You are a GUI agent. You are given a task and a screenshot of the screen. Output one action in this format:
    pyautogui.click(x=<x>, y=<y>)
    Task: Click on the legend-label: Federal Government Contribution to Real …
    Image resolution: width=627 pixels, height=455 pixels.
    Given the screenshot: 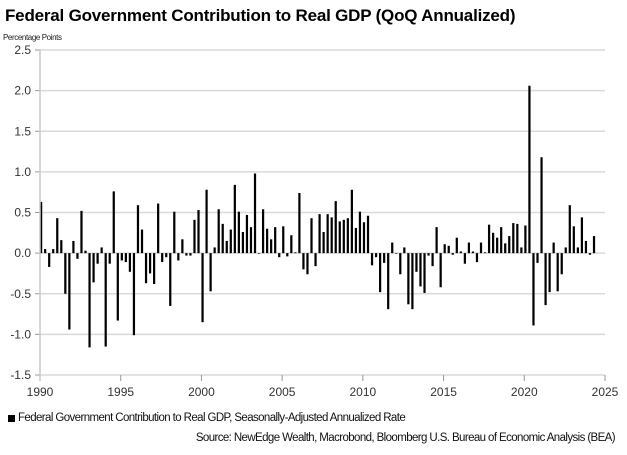 What is the action you would take?
    pyautogui.click(x=212, y=418)
    